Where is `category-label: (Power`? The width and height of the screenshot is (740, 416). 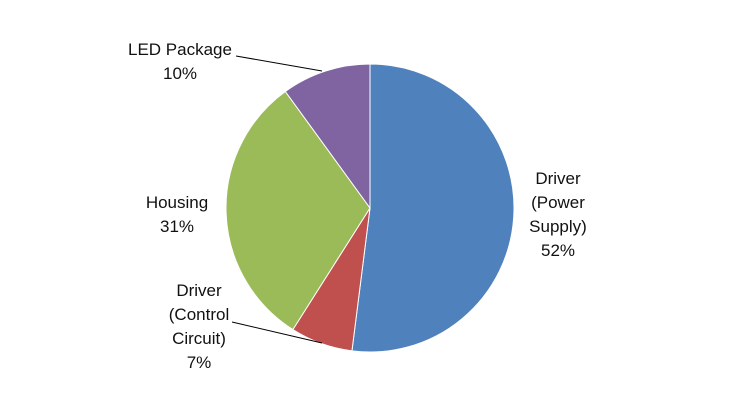
category-label: (Power is located at coordinates (558, 202).